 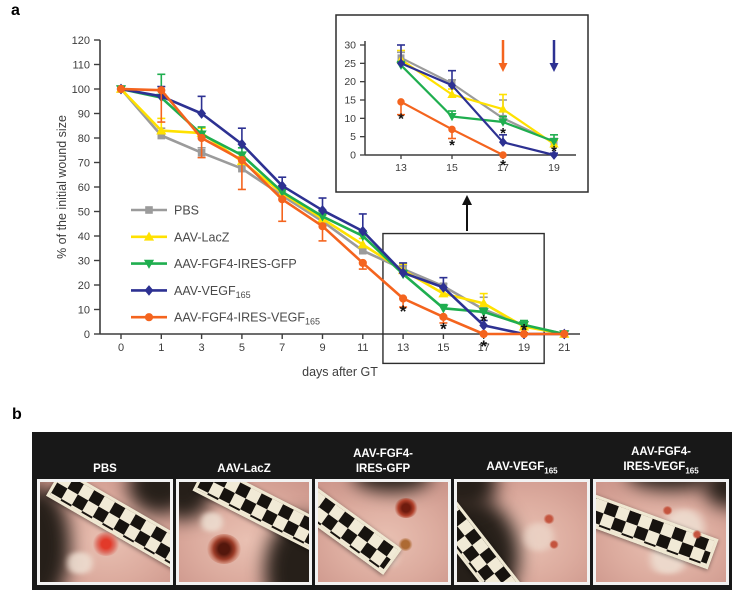 What do you see at coordinates (661, 460) in the screenshot?
I see `photo-label: AAV-FGF4- IRES-VEGF165` at bounding box center [661, 460].